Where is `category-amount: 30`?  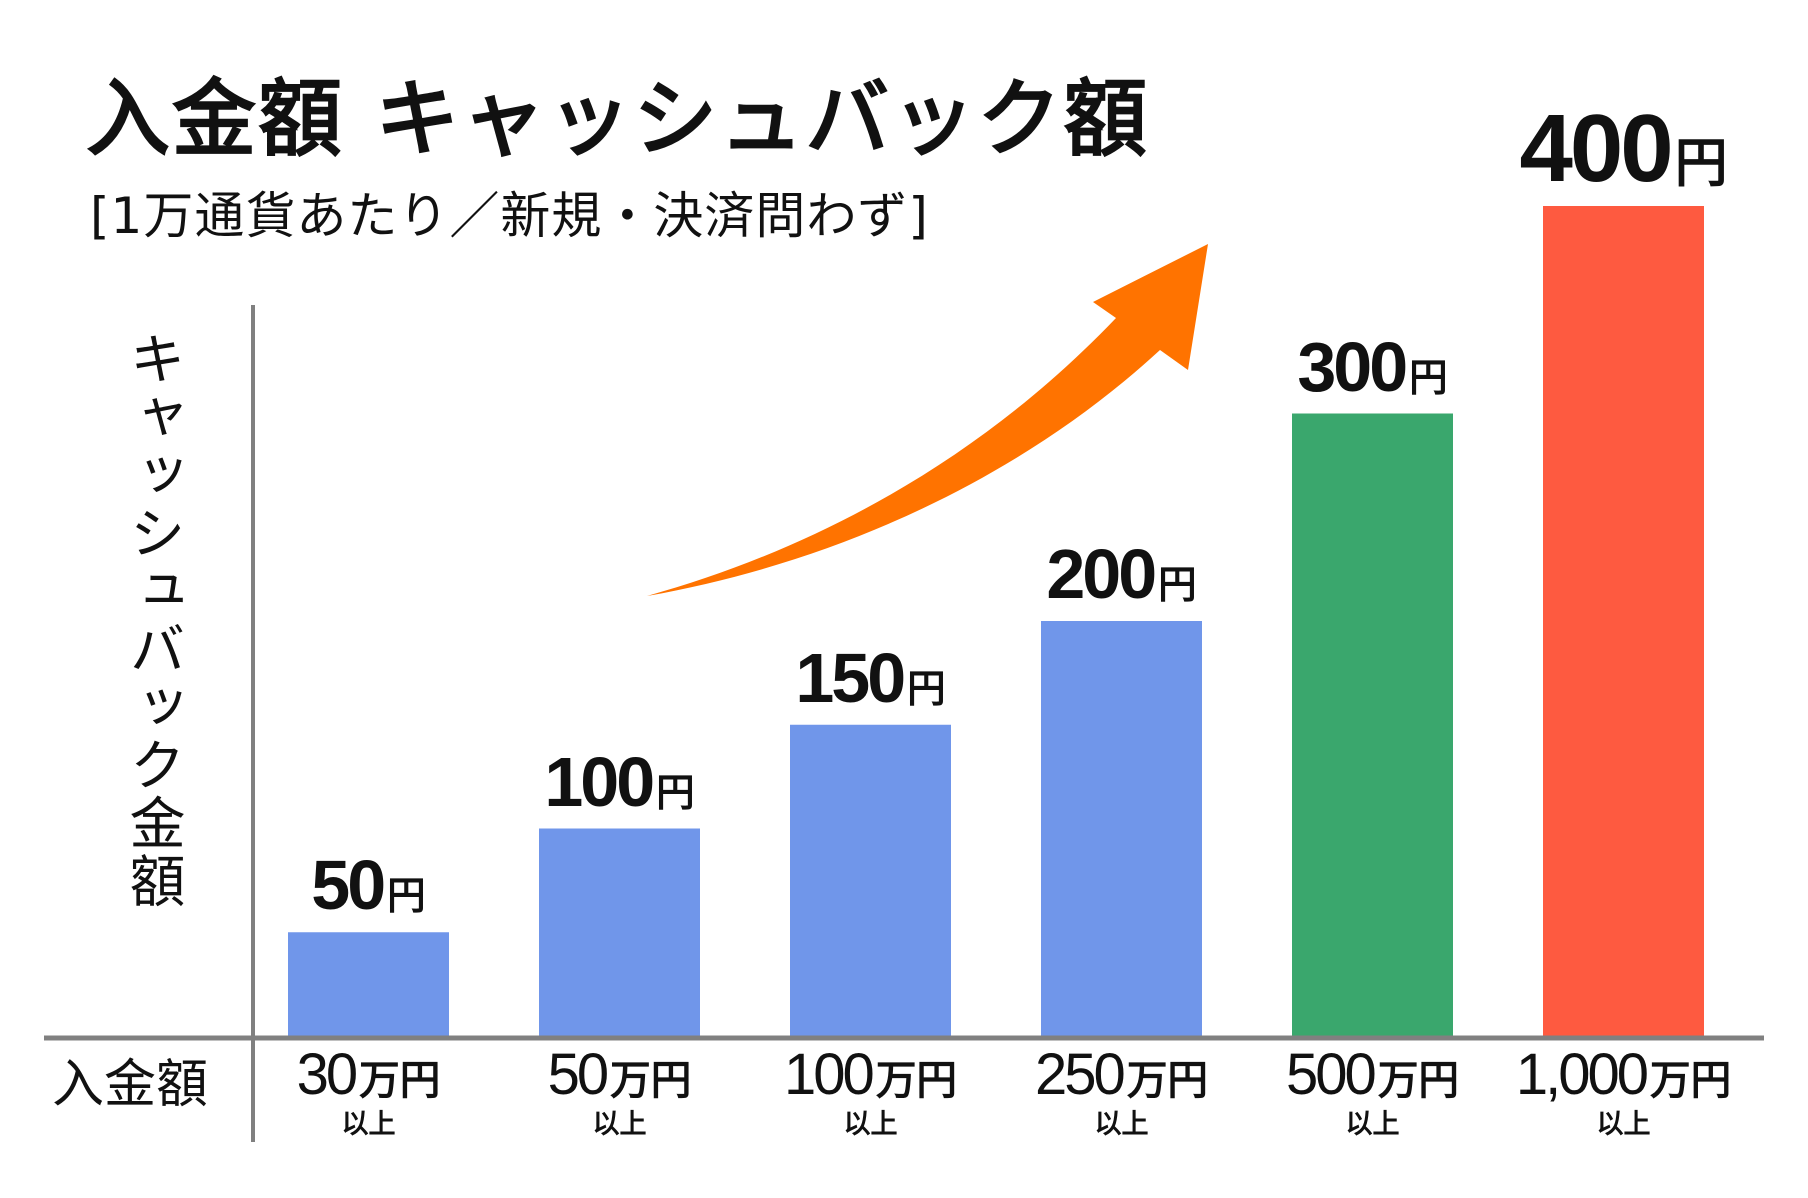
category-amount: 30 is located at coordinates (327, 1074).